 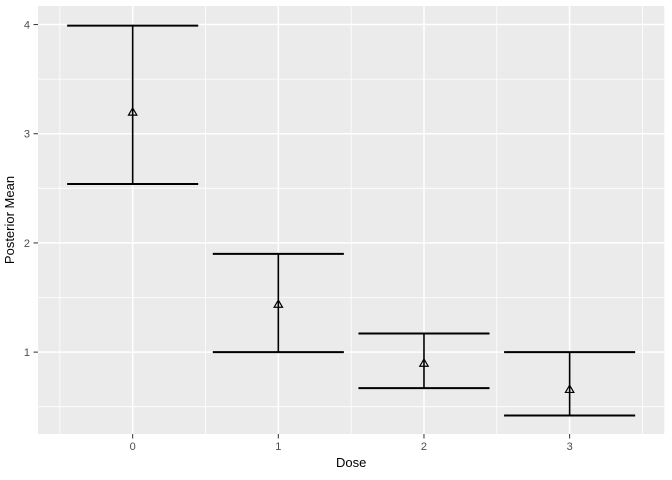 I want to click on x-tick-label-3: 3, so click(x=570, y=447).